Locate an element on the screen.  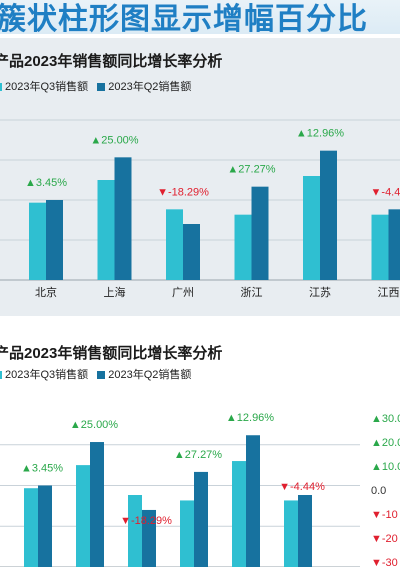
secondary-axis-tick: ▲30.0 is located at coordinates (385, 419).